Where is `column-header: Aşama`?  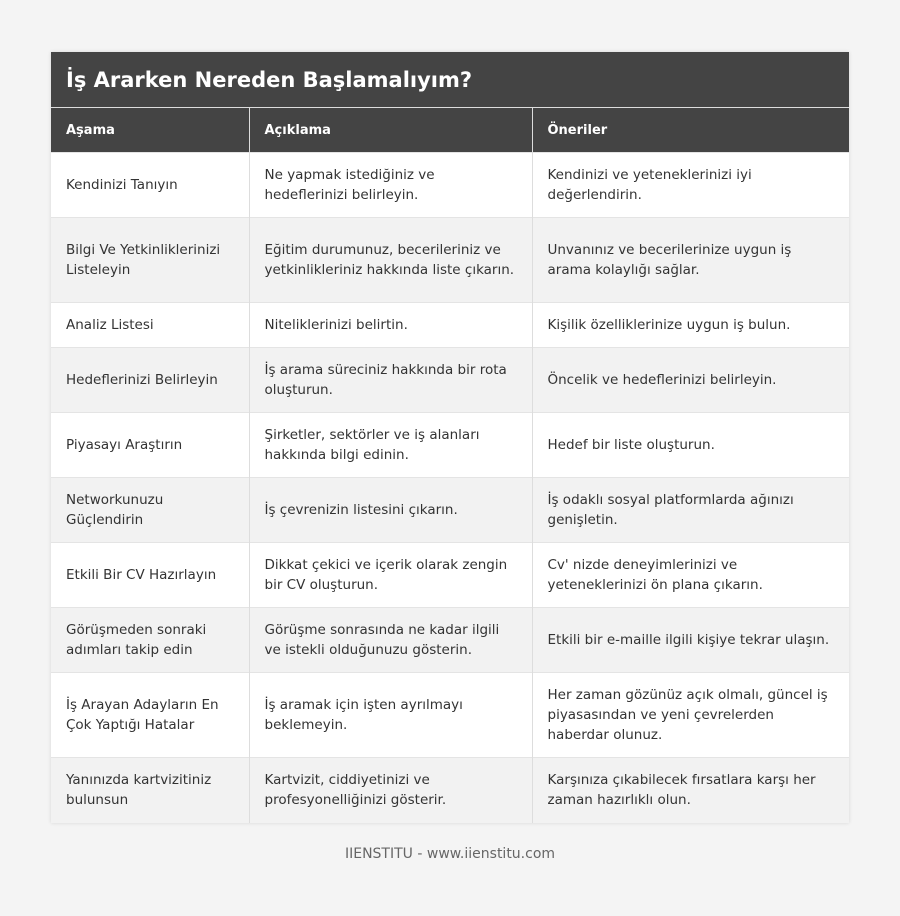
column-header: Aşama is located at coordinates (150, 130).